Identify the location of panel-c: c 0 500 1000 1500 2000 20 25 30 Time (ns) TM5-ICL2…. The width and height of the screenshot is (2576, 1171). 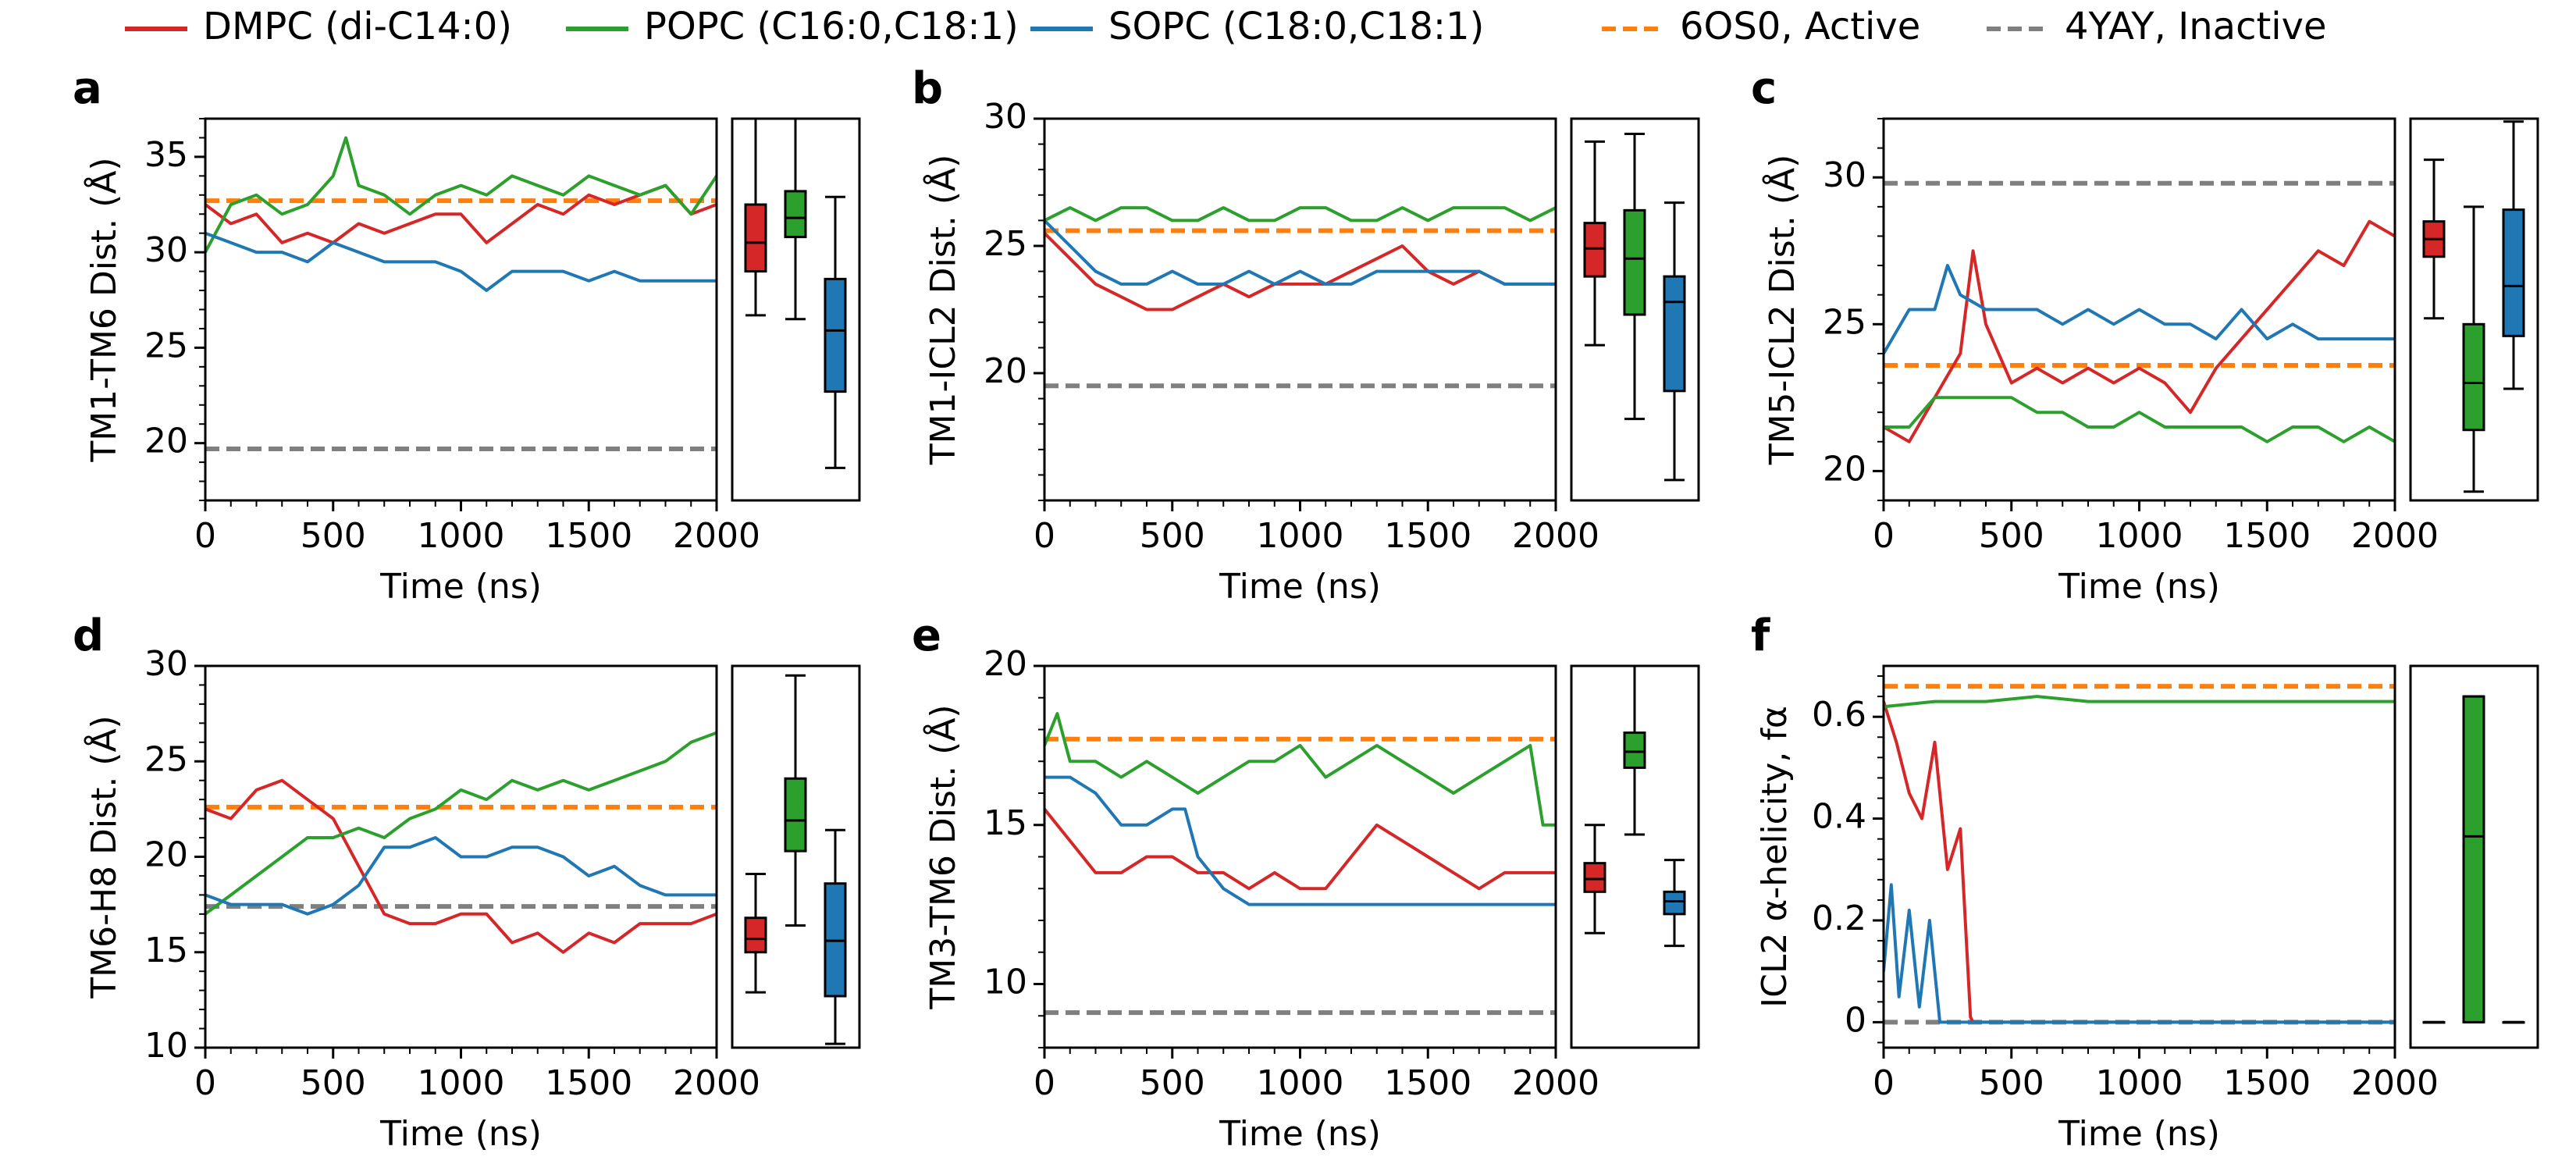
(2145, 335).